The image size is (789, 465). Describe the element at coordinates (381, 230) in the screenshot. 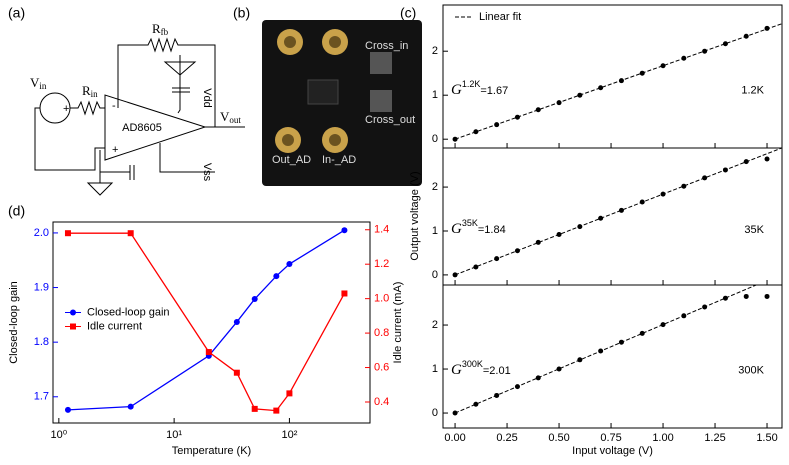

I see `y2-tick-label: 1.4` at that location.